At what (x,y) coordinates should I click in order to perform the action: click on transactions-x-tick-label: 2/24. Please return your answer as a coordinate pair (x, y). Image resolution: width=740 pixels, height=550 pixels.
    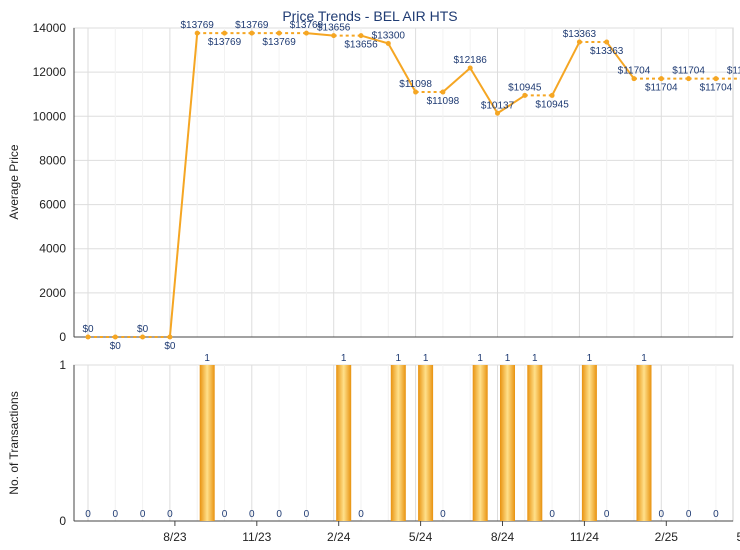
    Looking at the image, I should click on (339, 537).